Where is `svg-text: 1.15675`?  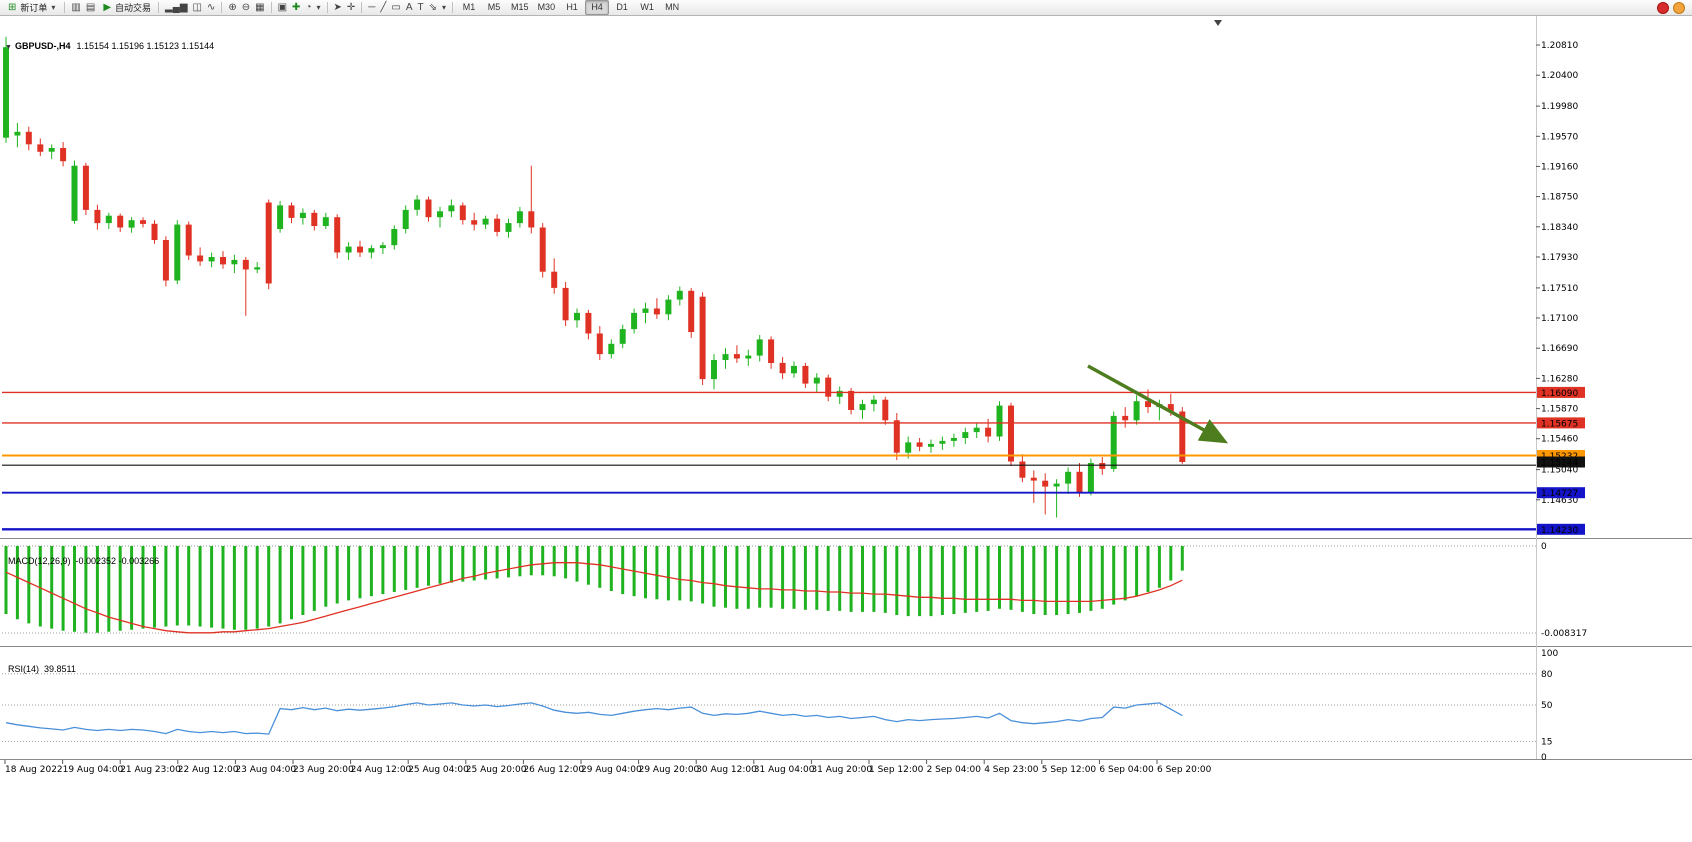 svg-text: 1.15675 is located at coordinates (1559, 424).